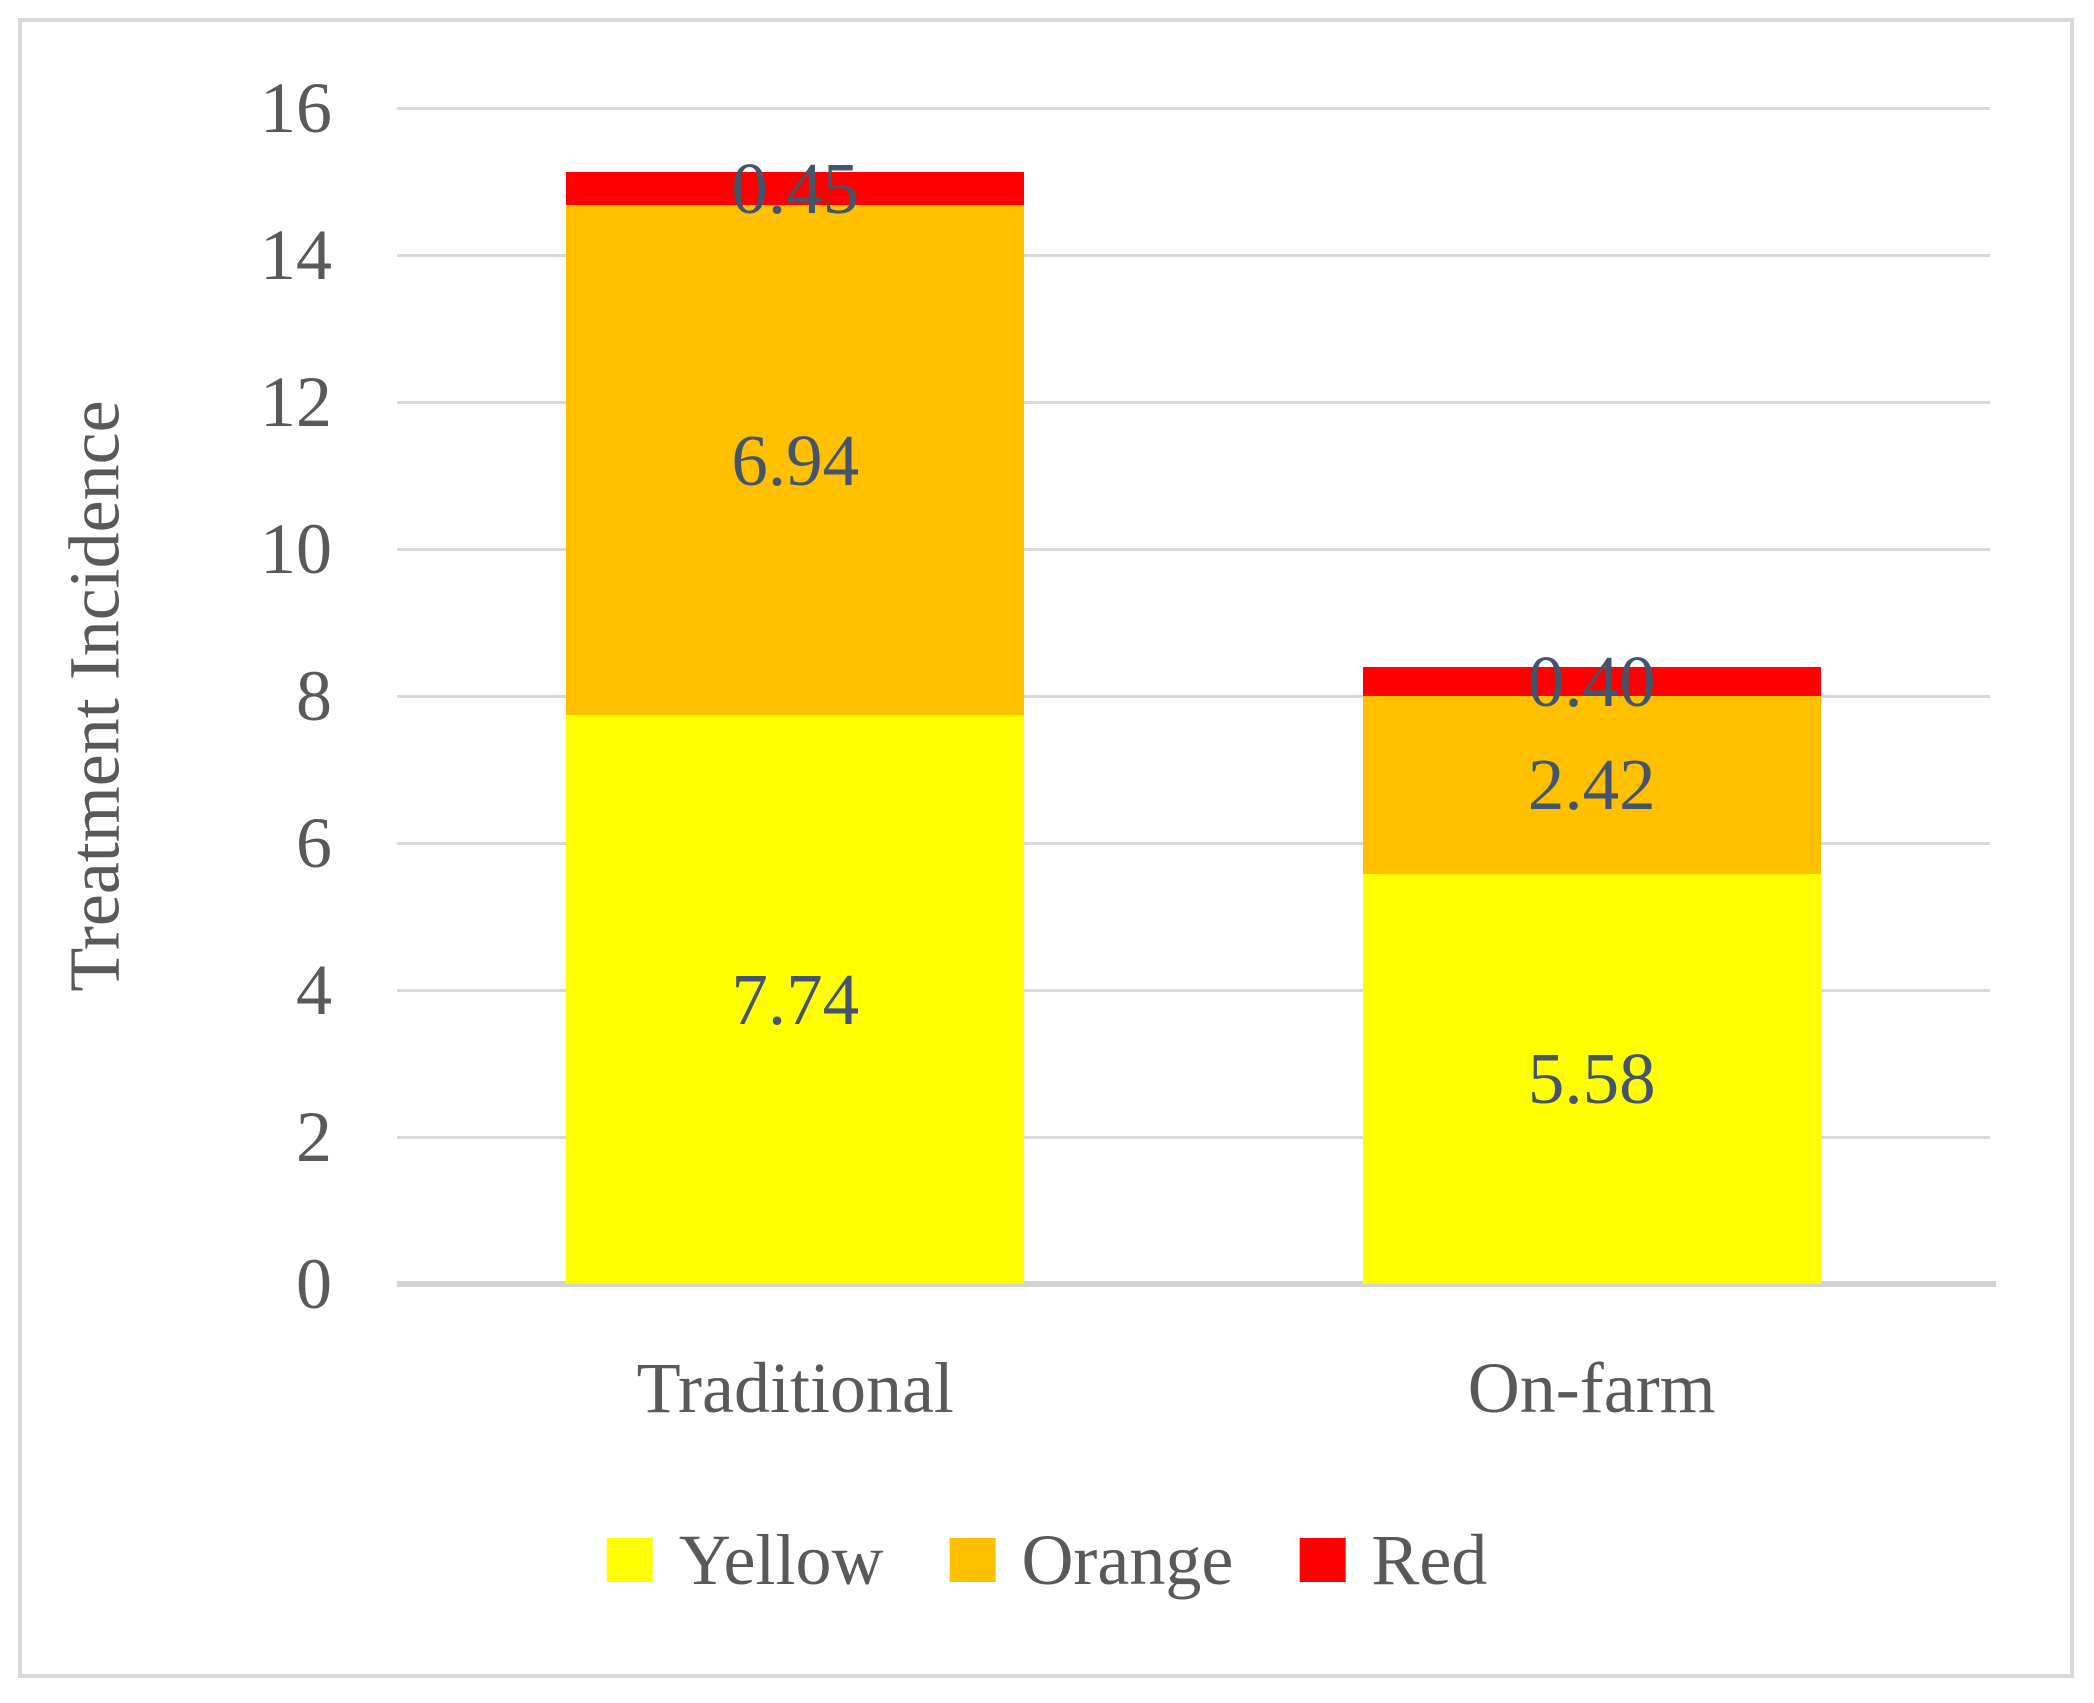 This screenshot has width=2094, height=1703. Describe the element at coordinates (1197, 1284) in the screenshot. I see `x-axis-line` at that location.